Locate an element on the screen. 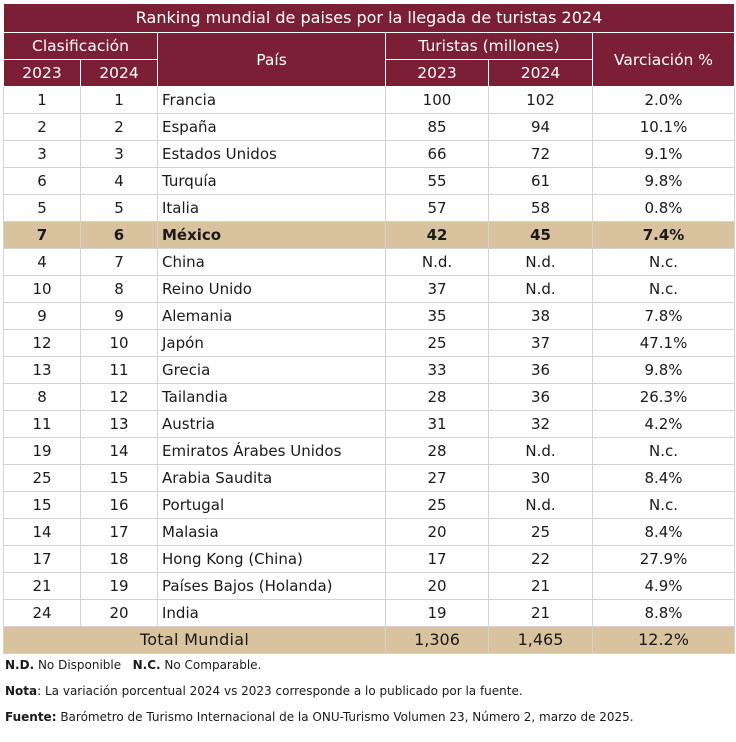 Image resolution: width=736 pixels, height=742 pixels. tourists-2023-cell: 33 is located at coordinates (437, 370).